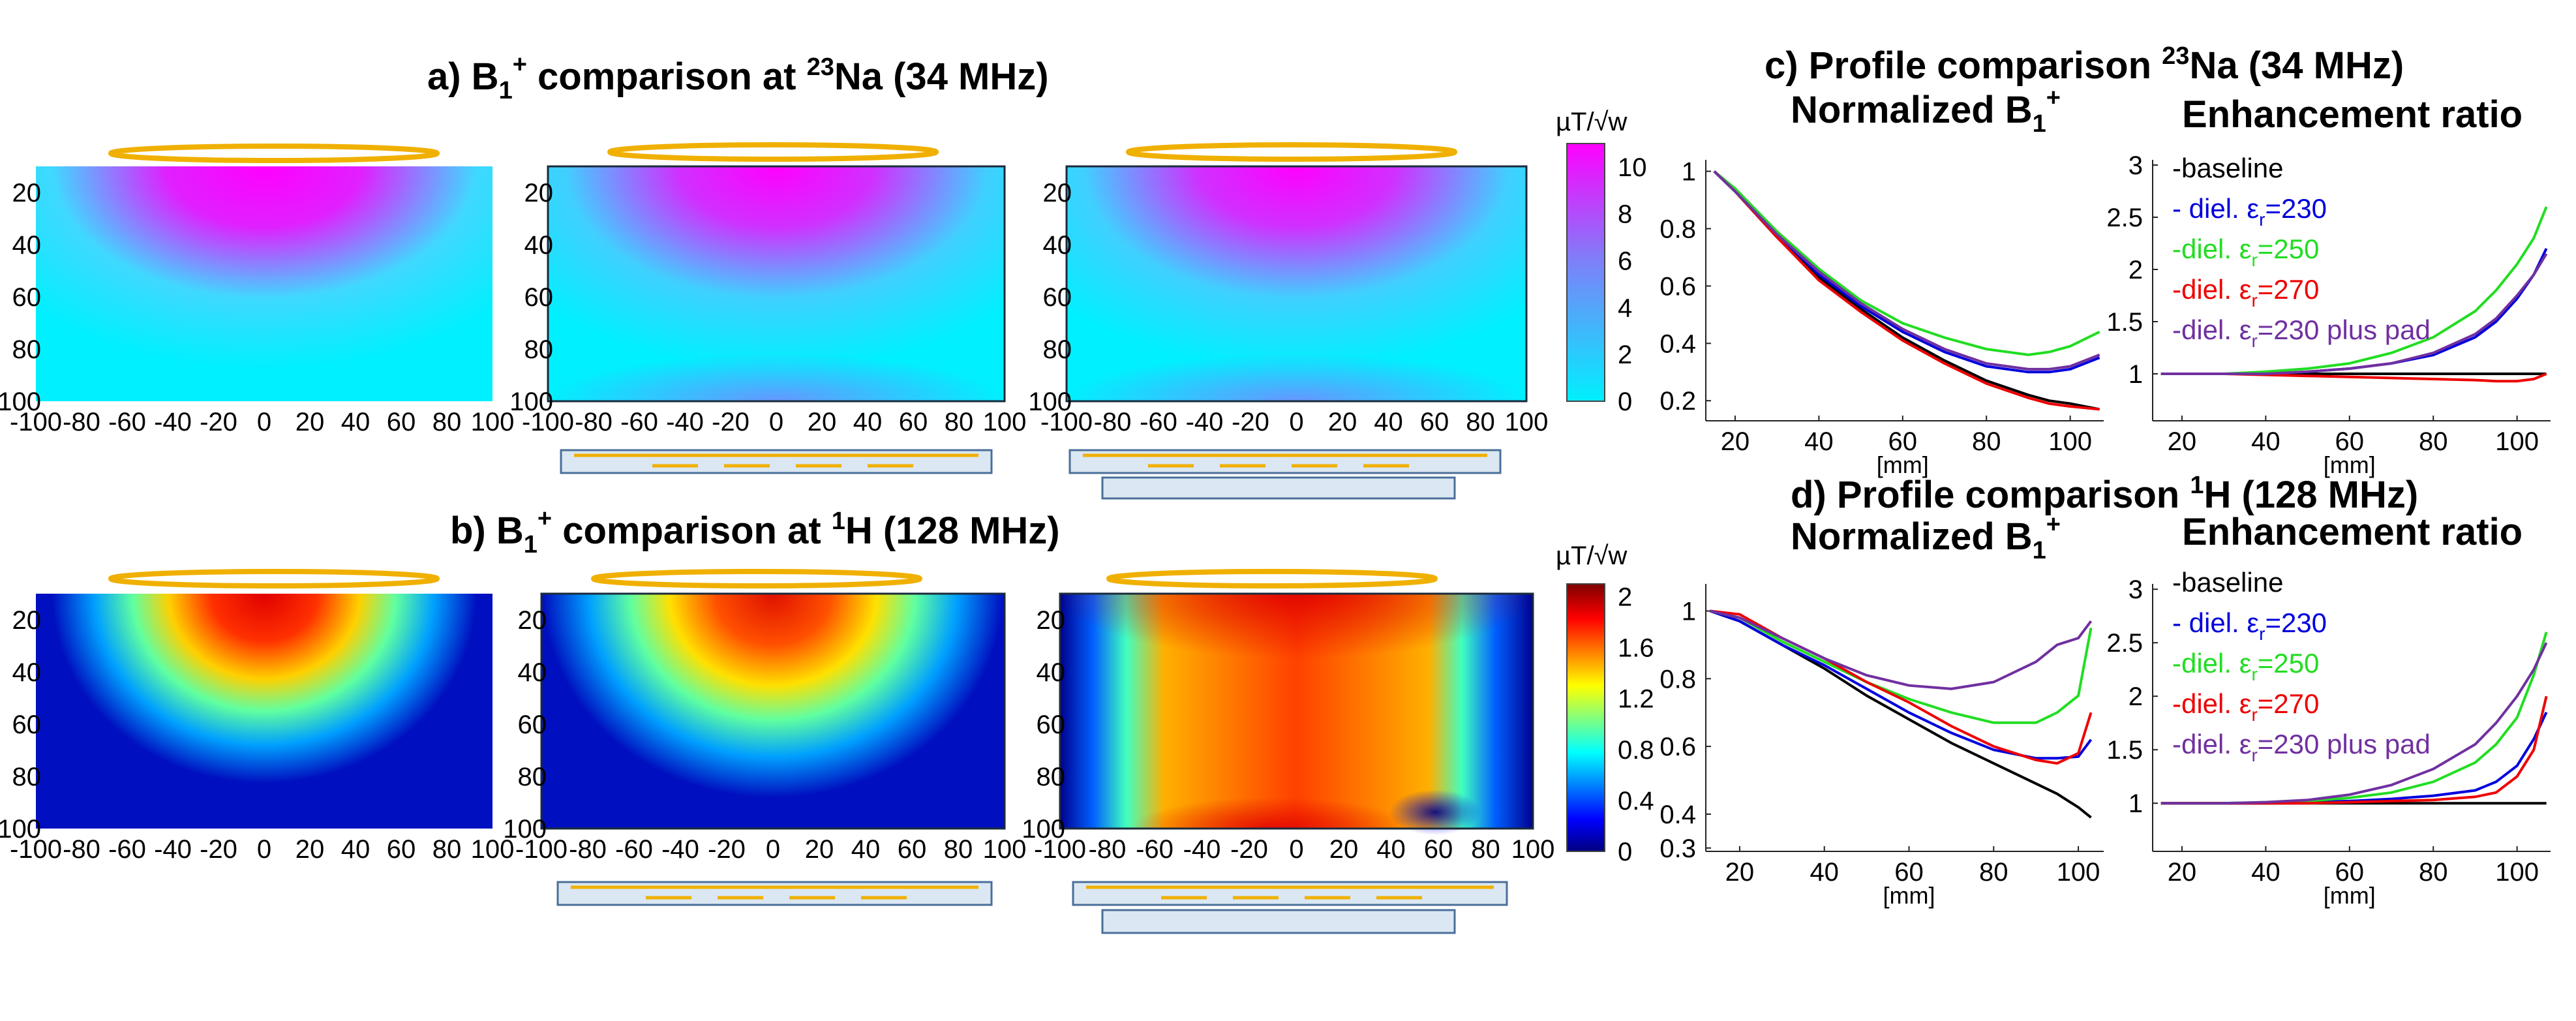 The image size is (2576, 1021). I want to click on colorbar-tick-label: 0.4, so click(1636, 801).